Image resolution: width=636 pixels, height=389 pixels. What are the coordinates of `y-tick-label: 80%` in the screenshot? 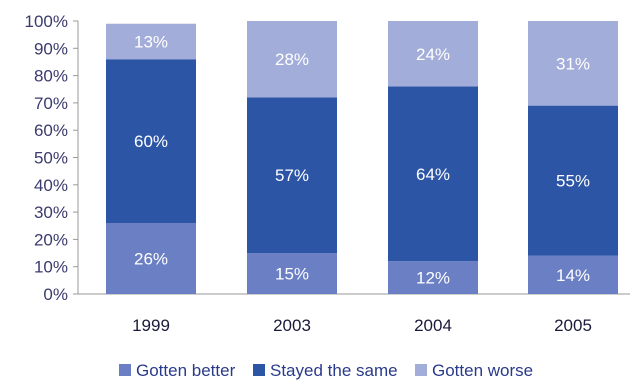 It's located at (51, 76).